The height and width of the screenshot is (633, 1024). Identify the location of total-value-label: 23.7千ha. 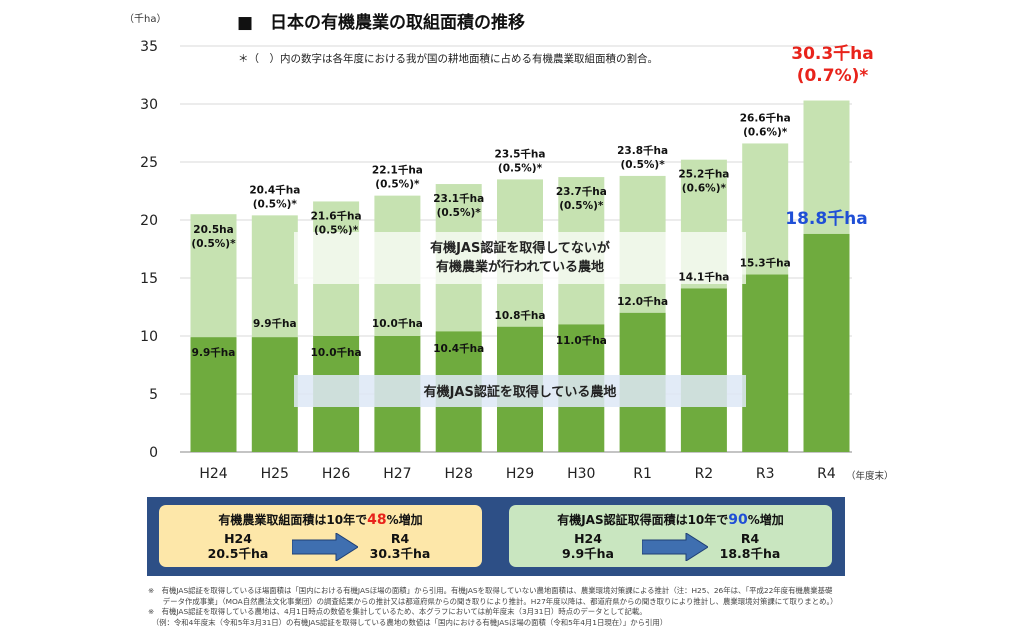
(581, 191).